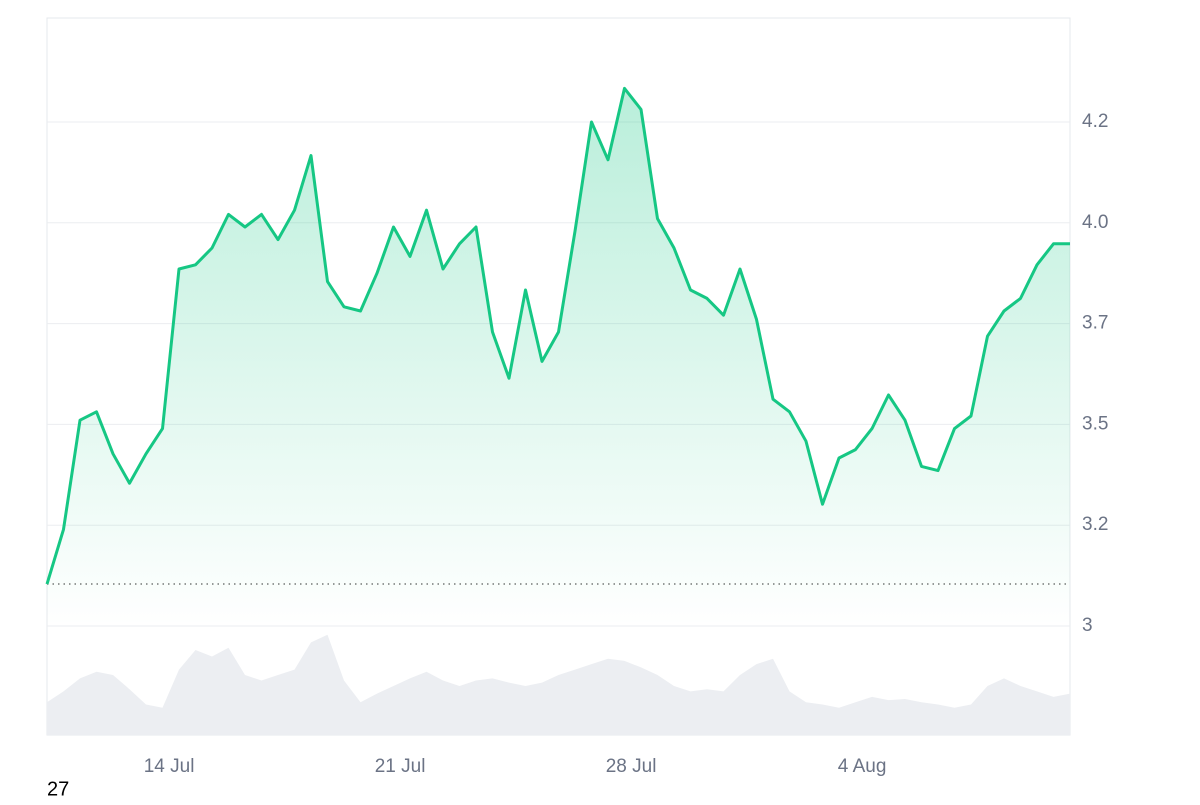  Describe the element at coordinates (558, 684) in the screenshot. I see `volume-area` at that location.